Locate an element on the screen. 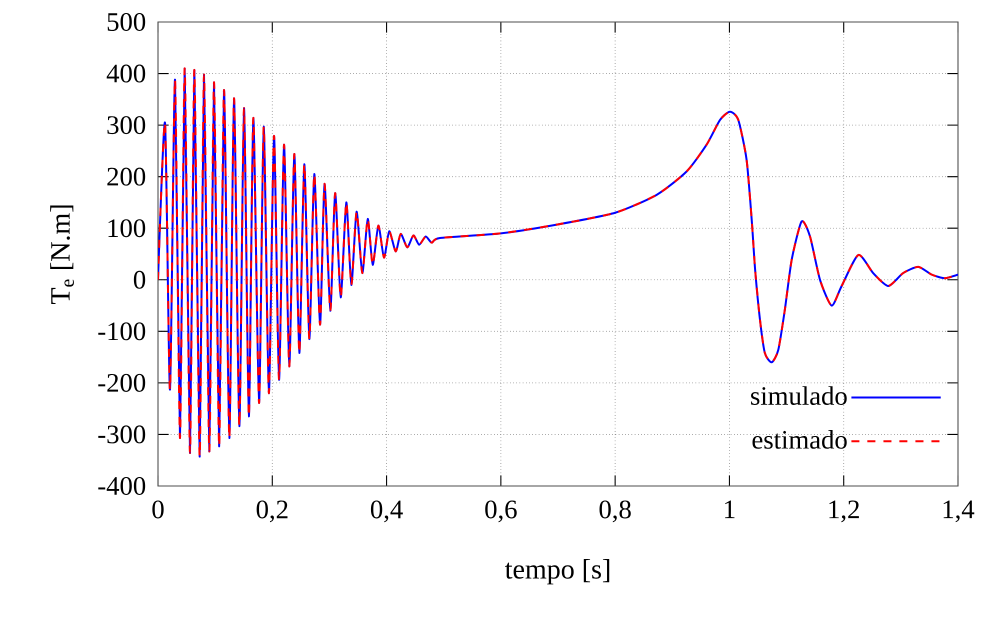  x-tick-label: 0 is located at coordinates (158, 509).